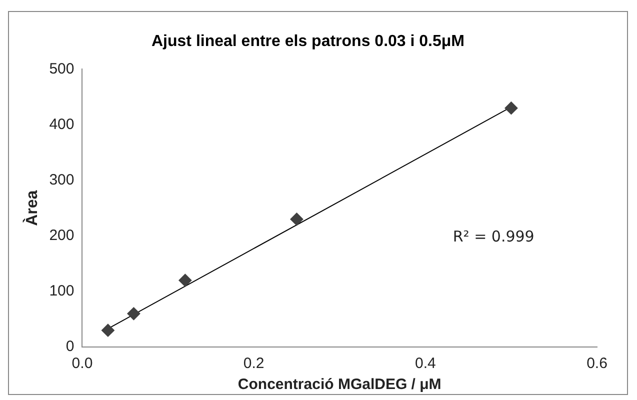 This screenshot has height=400, width=637. Describe the element at coordinates (340, 385) in the screenshot. I see `x-axis-title: Concentració MGalDEG / μM` at that location.